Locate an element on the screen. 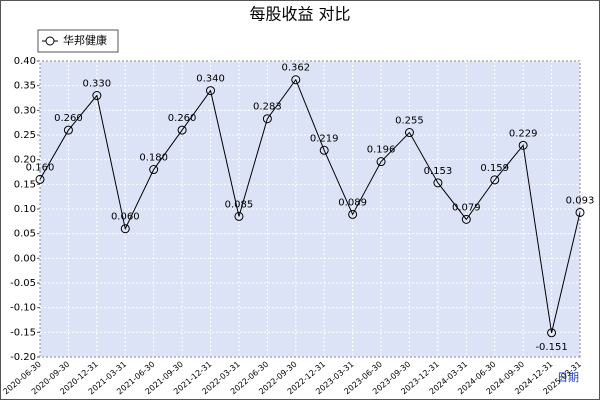 This screenshot has width=600, height=400. data-label: 0.362 is located at coordinates (295, 68).